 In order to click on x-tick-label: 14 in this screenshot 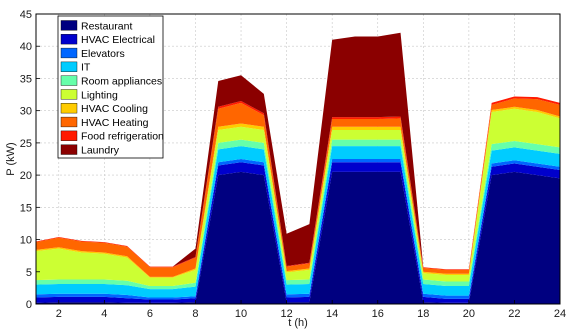, I will do `click(332, 314)`.